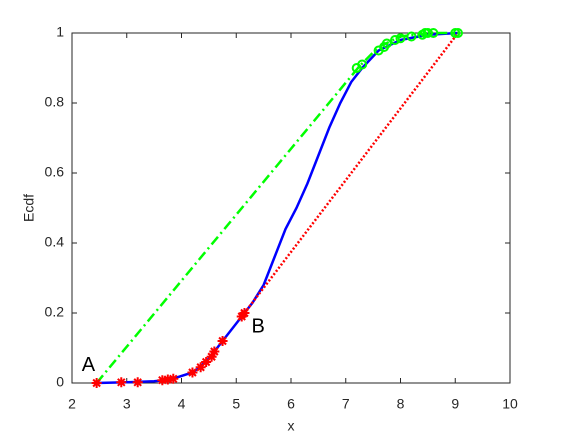  Describe the element at coordinates (182, 404) in the screenshot. I see `x-tick-label: 4` at that location.